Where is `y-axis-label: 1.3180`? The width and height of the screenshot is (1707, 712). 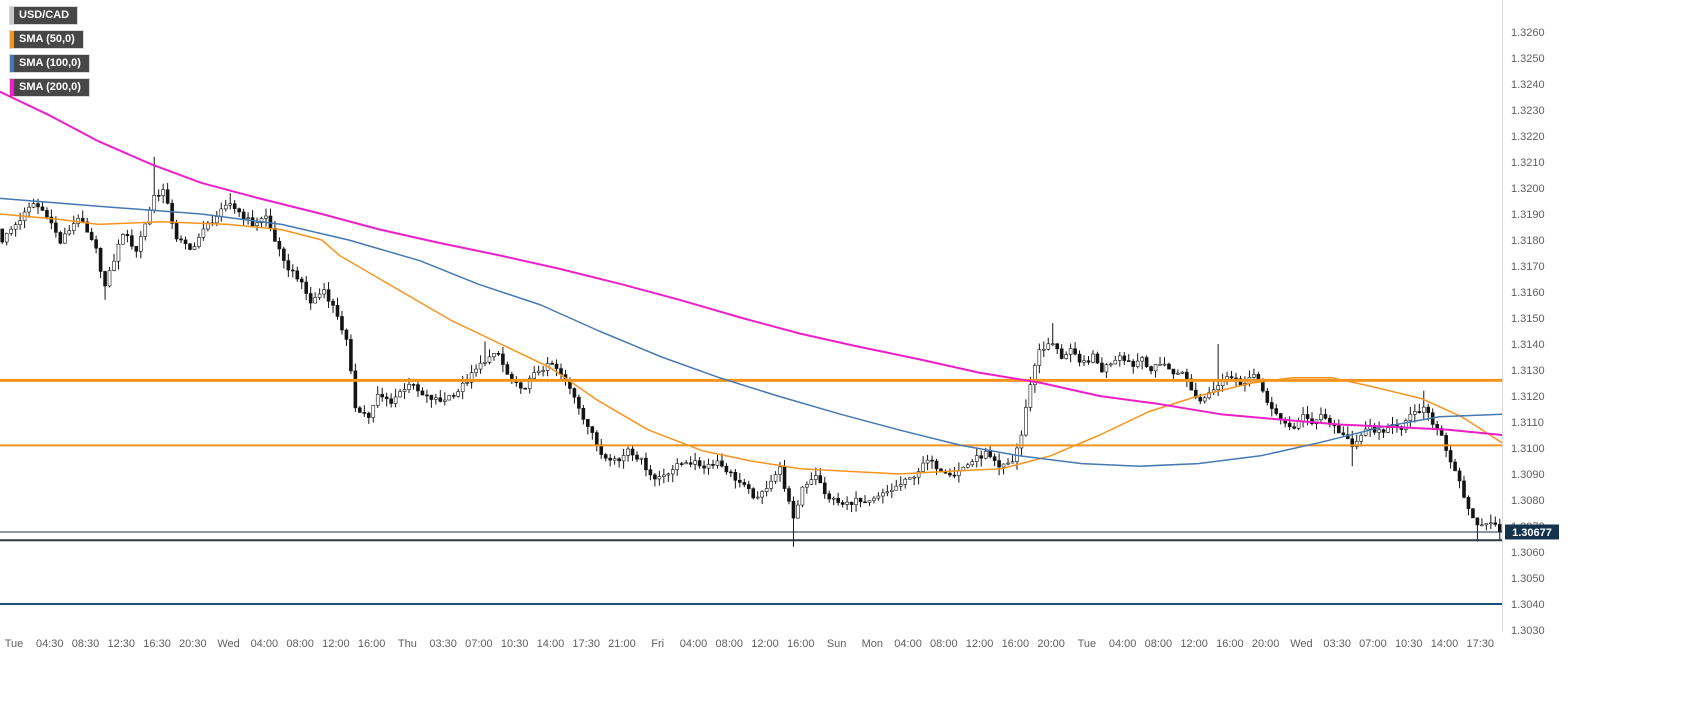 y-axis-label: 1.3180 is located at coordinates (1528, 241).